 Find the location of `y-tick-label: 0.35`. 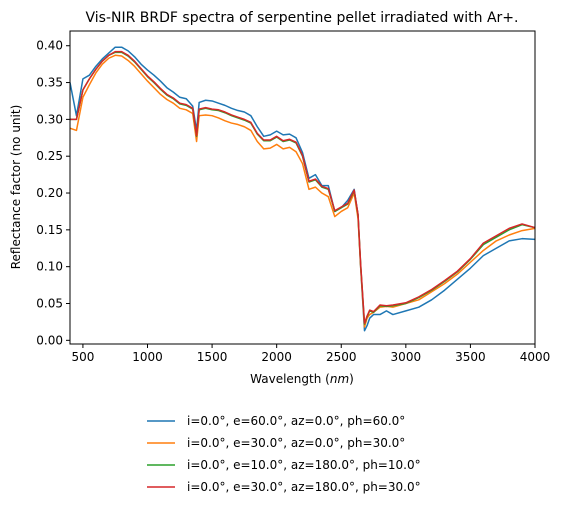

y-tick-label: 0.35 is located at coordinates (49, 83).